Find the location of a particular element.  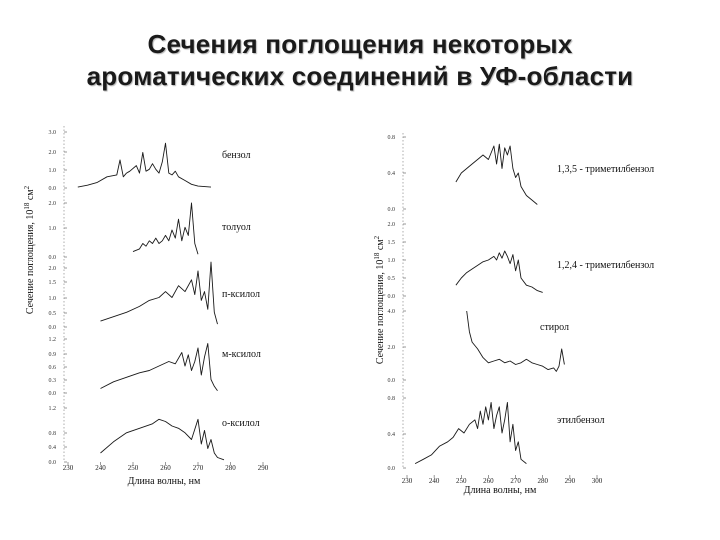

subplot-right-3: 0.0 2.0 4.0 стирол is located at coordinates (479, 346).